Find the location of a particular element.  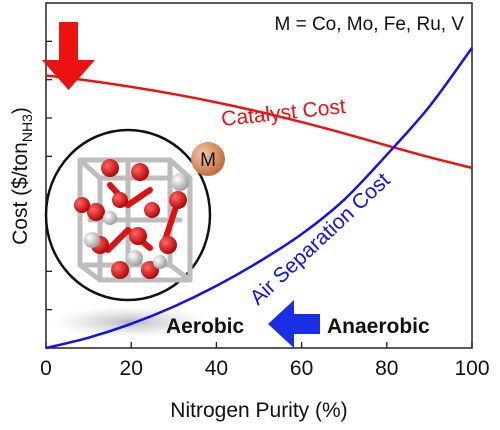

aerobic-shadow is located at coordinates (130, 322).